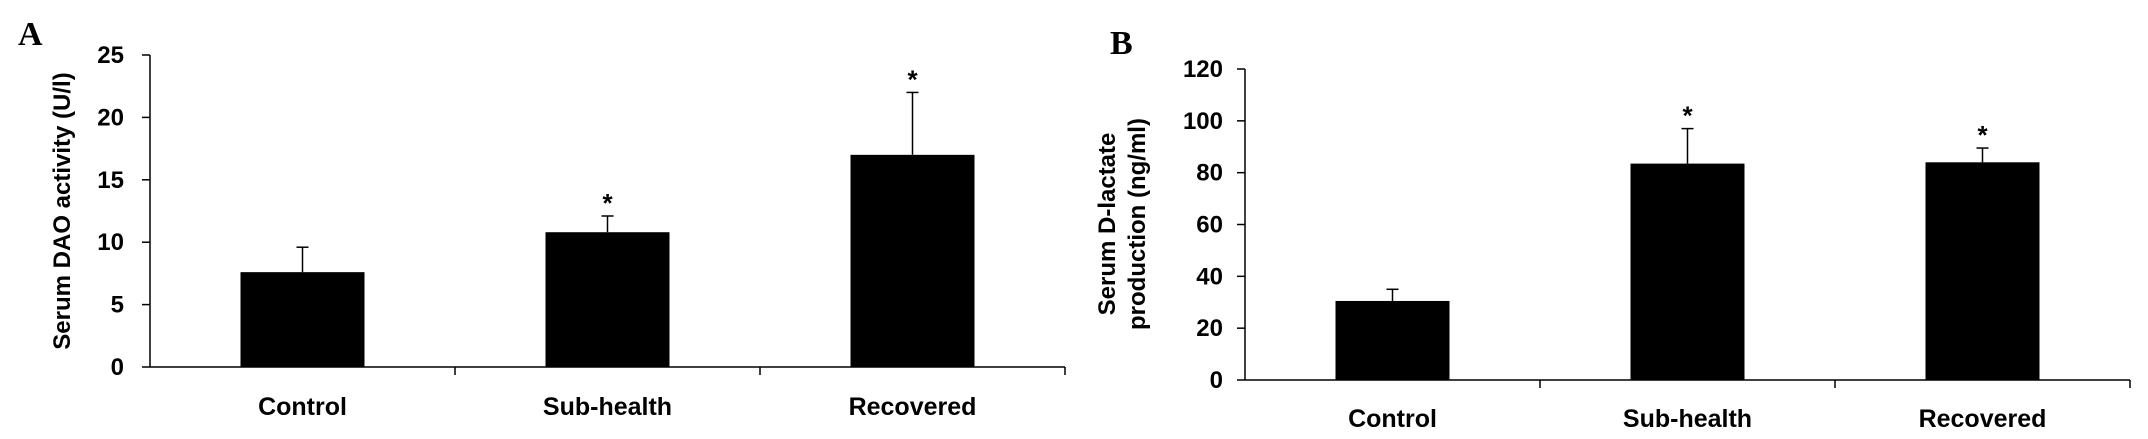 The image size is (2148, 439). Describe the element at coordinates (30, 34) in the screenshot. I see `panel-label: A` at that location.